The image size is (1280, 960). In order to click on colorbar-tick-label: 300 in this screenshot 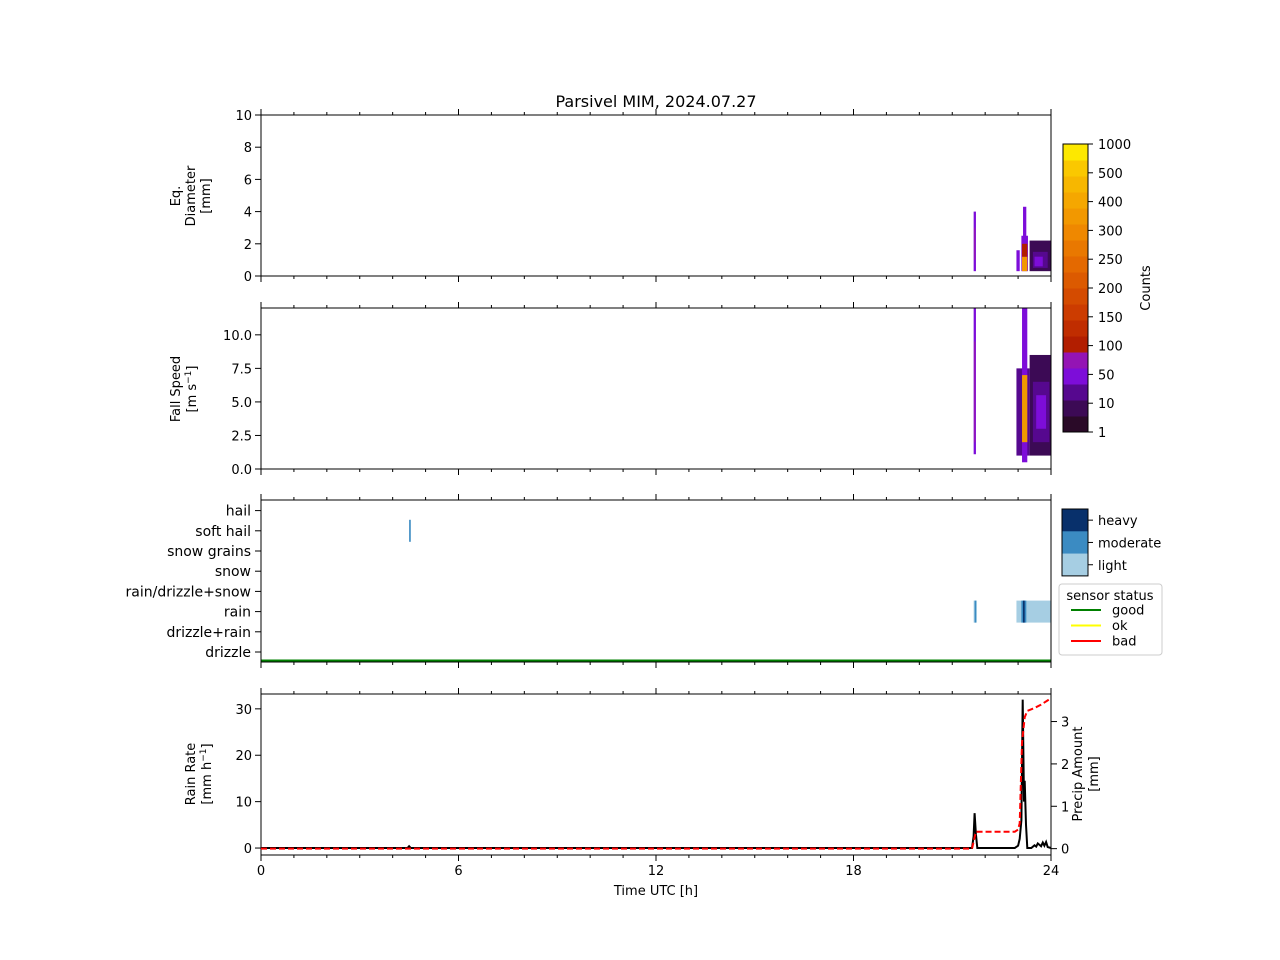, I will do `click(1110, 231)`.